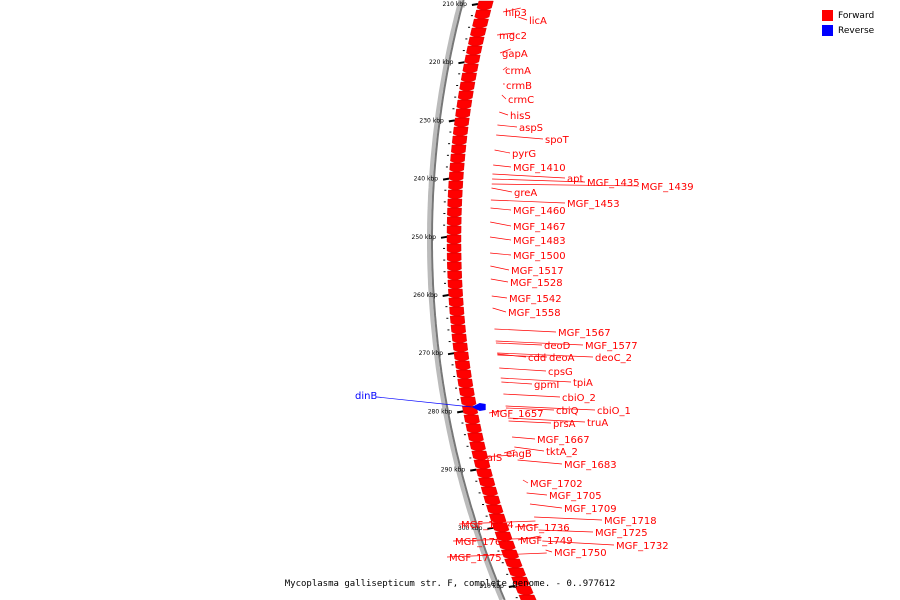 The image size is (900, 600). What do you see at coordinates (517, 414) in the screenshot?
I see `gene-label-mgf_1657: MGF_1657` at bounding box center [517, 414].